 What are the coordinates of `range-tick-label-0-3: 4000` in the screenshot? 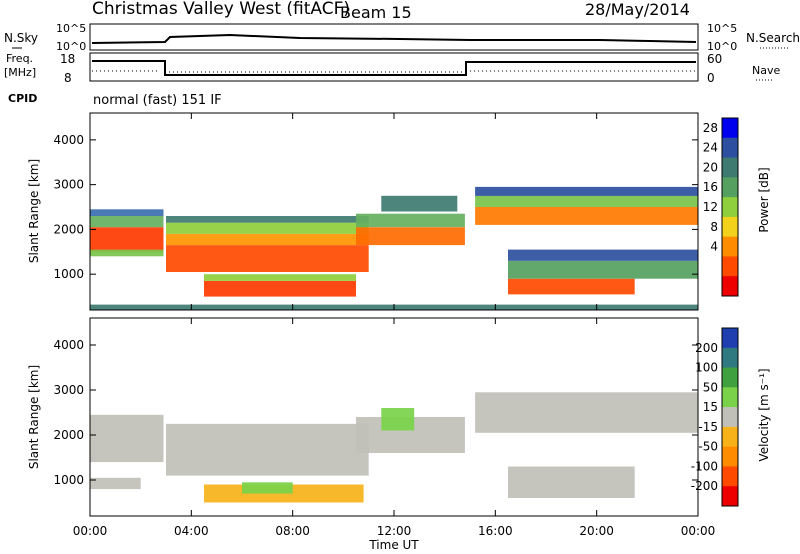 It's located at (68, 140).